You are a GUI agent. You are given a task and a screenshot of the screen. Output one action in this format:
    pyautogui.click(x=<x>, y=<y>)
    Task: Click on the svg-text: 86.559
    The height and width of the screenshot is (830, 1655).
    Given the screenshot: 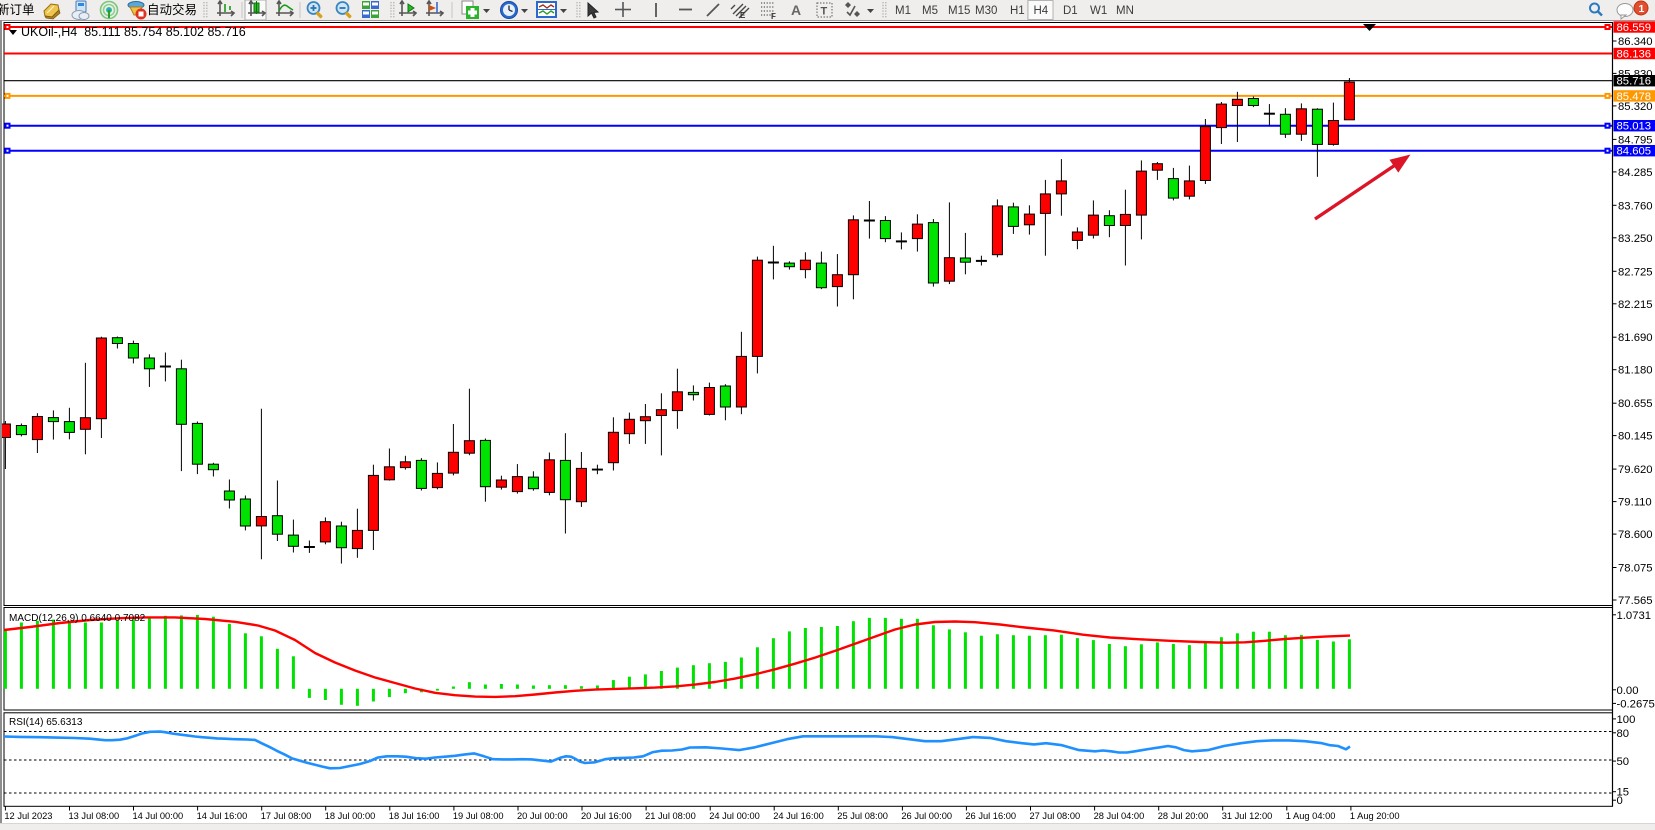 What is the action you would take?
    pyautogui.click(x=1634, y=28)
    